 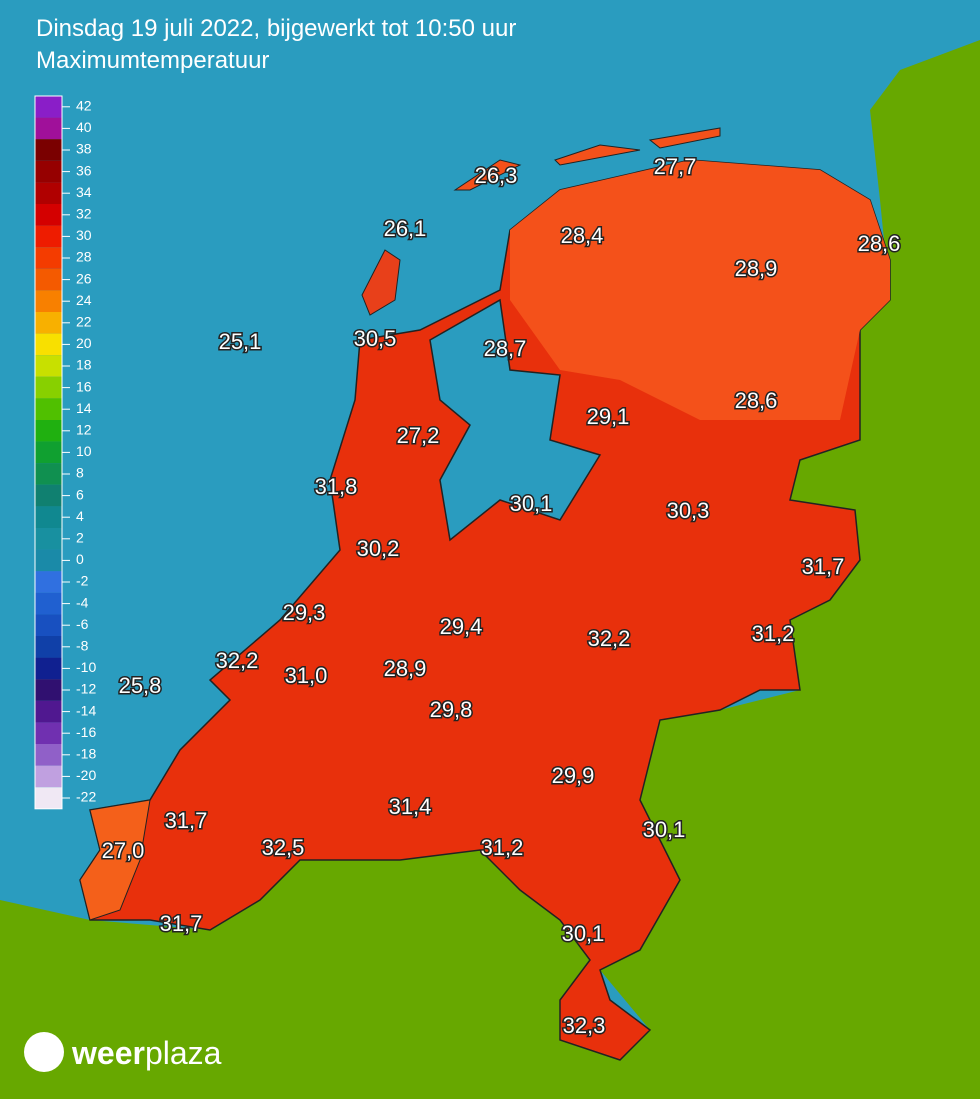 I want to click on legend-label: 12, so click(x=84, y=430).